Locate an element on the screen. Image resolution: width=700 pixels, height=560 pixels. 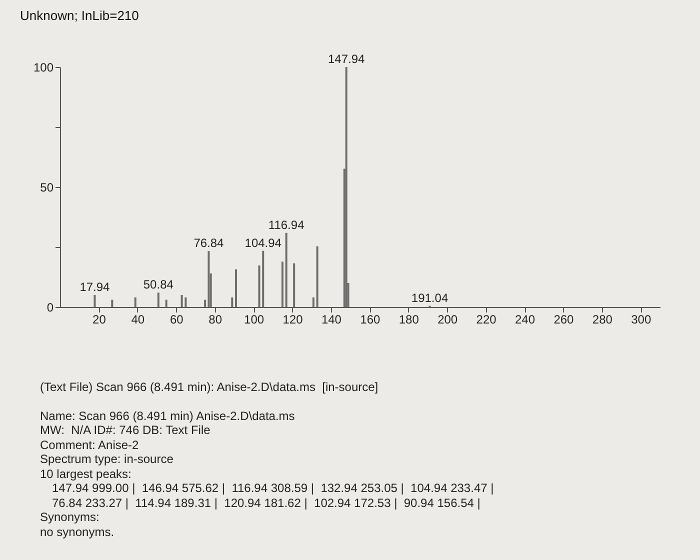
x-tick-label: 140 is located at coordinates (331, 319).